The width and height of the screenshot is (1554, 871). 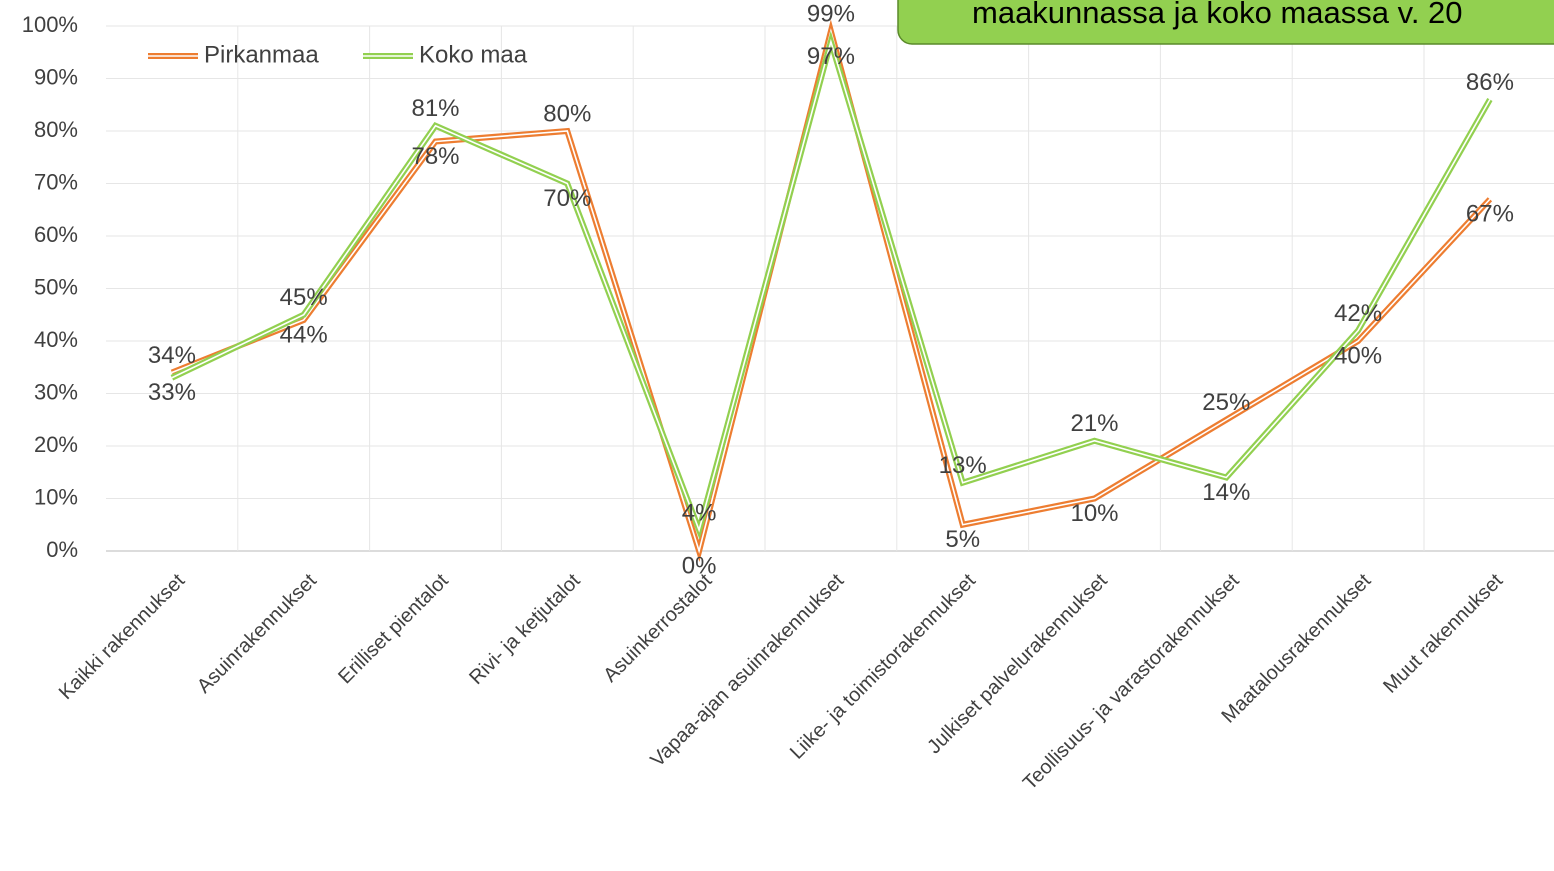 I want to click on data-label: 44%, so click(x=304, y=334).